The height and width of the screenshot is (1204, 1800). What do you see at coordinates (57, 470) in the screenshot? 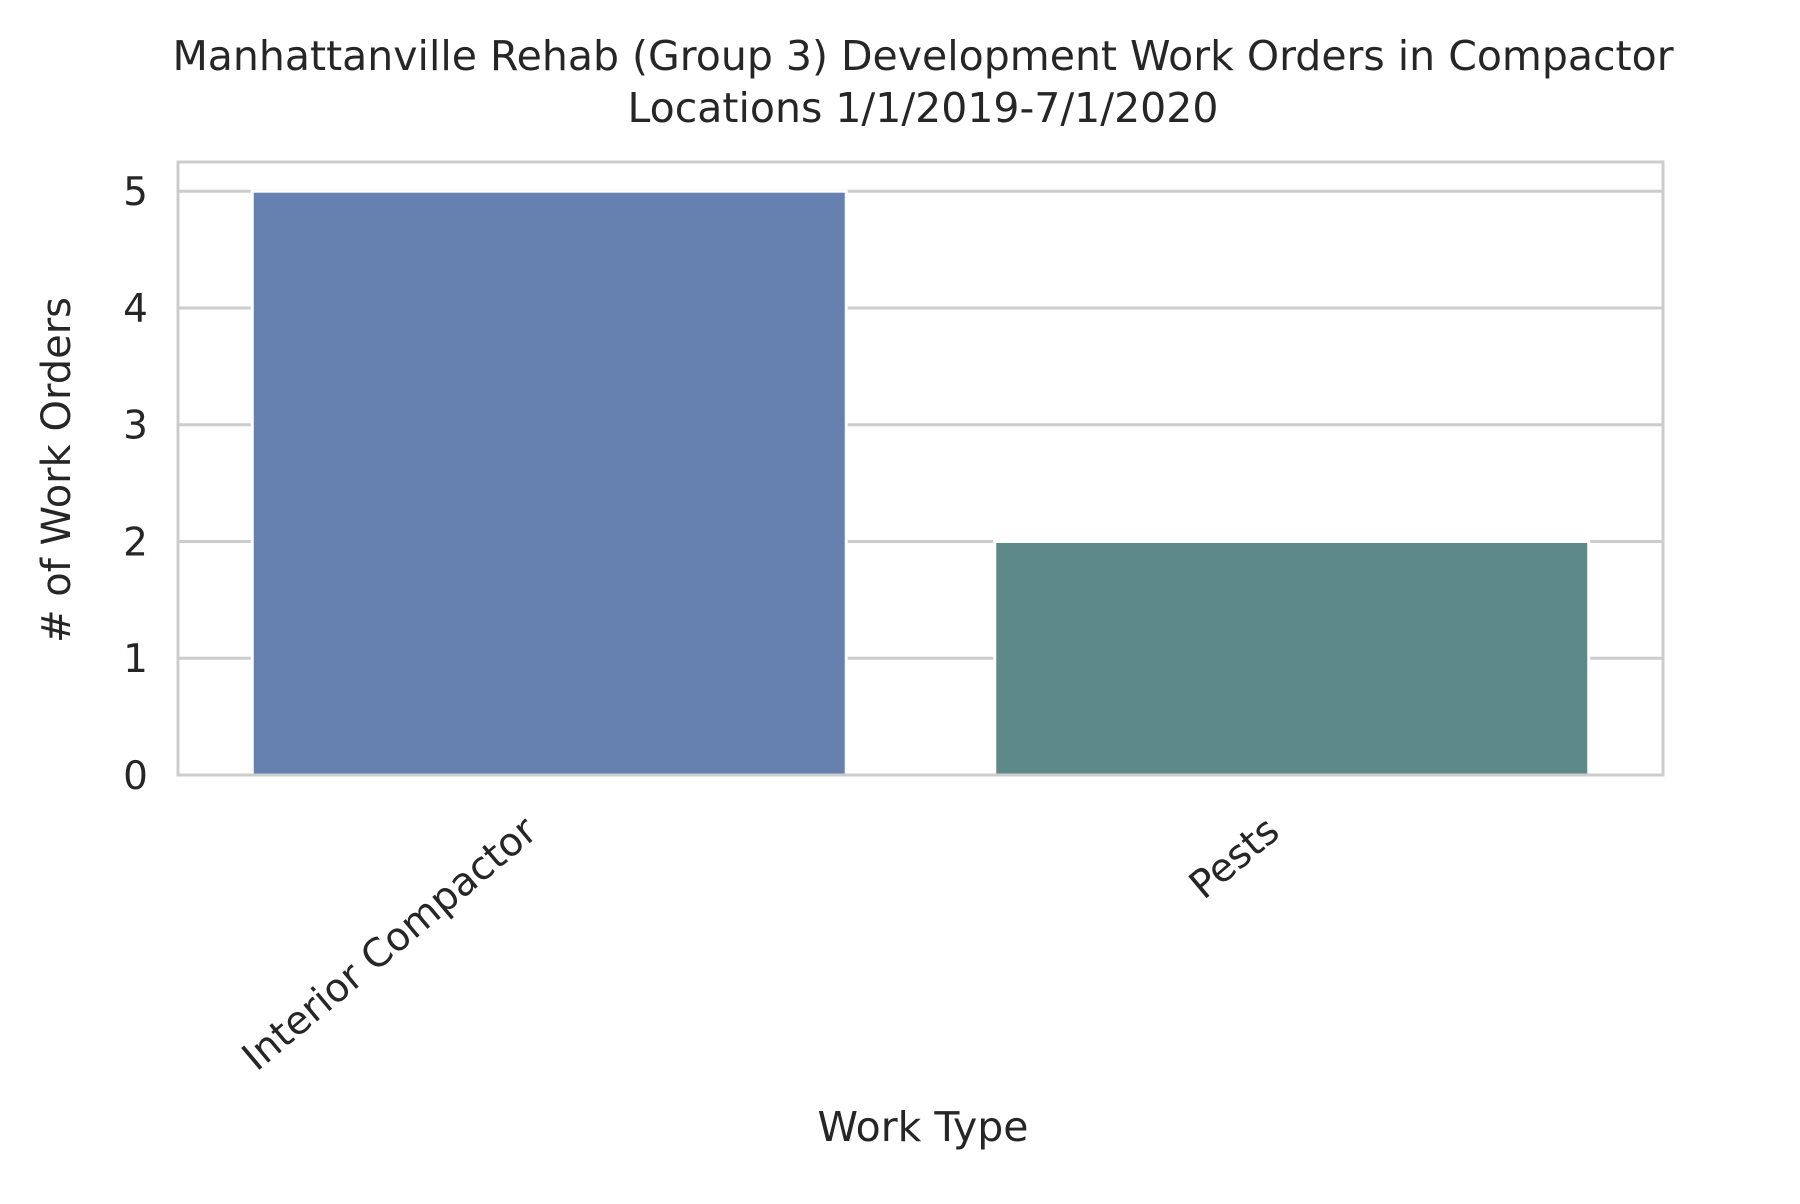
I see `y-axis-label: # of Work Orders` at bounding box center [57, 470].